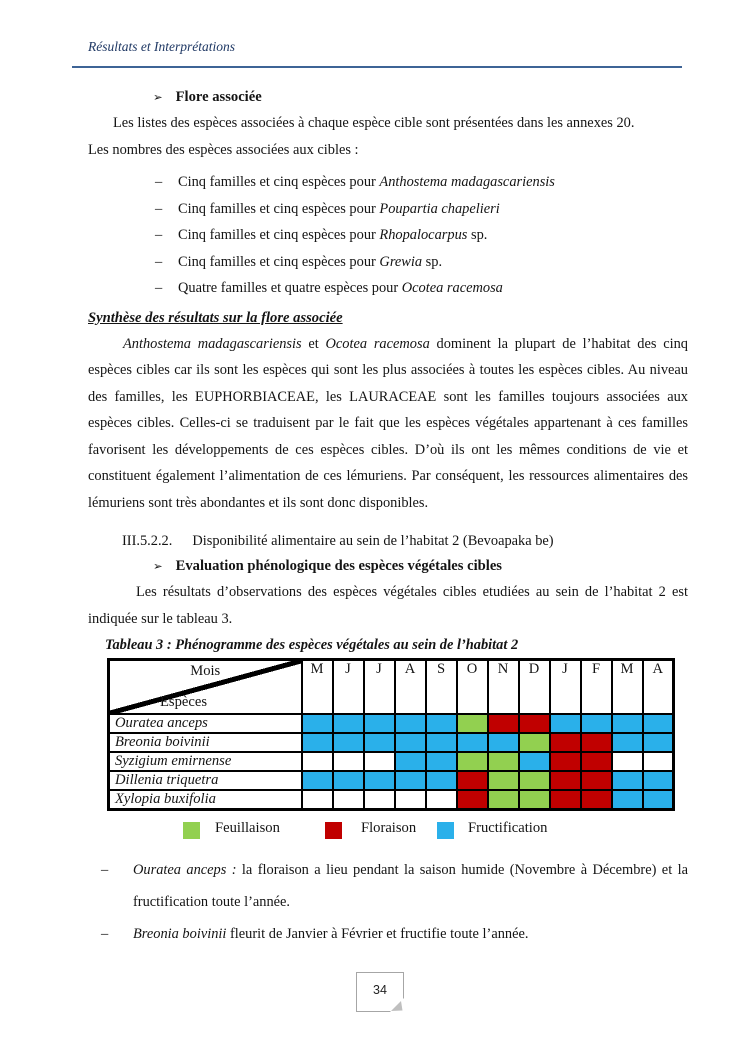 The image size is (745, 1053). What do you see at coordinates (503, 686) in the screenshot?
I see `month-header-cell: N` at bounding box center [503, 686].